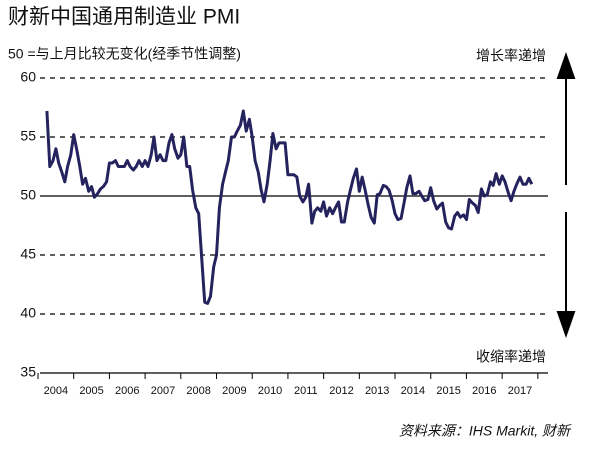  Describe the element at coordinates (124, 17) in the screenshot. I see `chart-title: 财新中国通用制造业 PMI` at that location.